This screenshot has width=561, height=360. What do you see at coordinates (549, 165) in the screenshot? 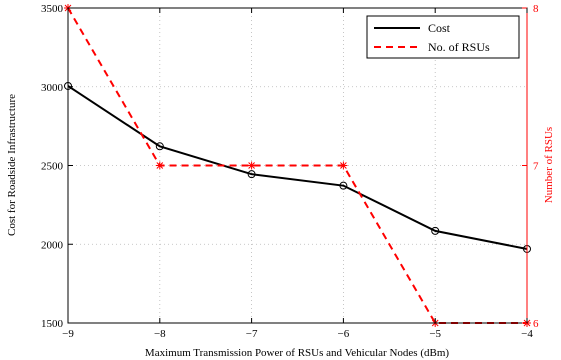
I see `y-axis-right-label: Number of RSUs` at bounding box center [549, 165].